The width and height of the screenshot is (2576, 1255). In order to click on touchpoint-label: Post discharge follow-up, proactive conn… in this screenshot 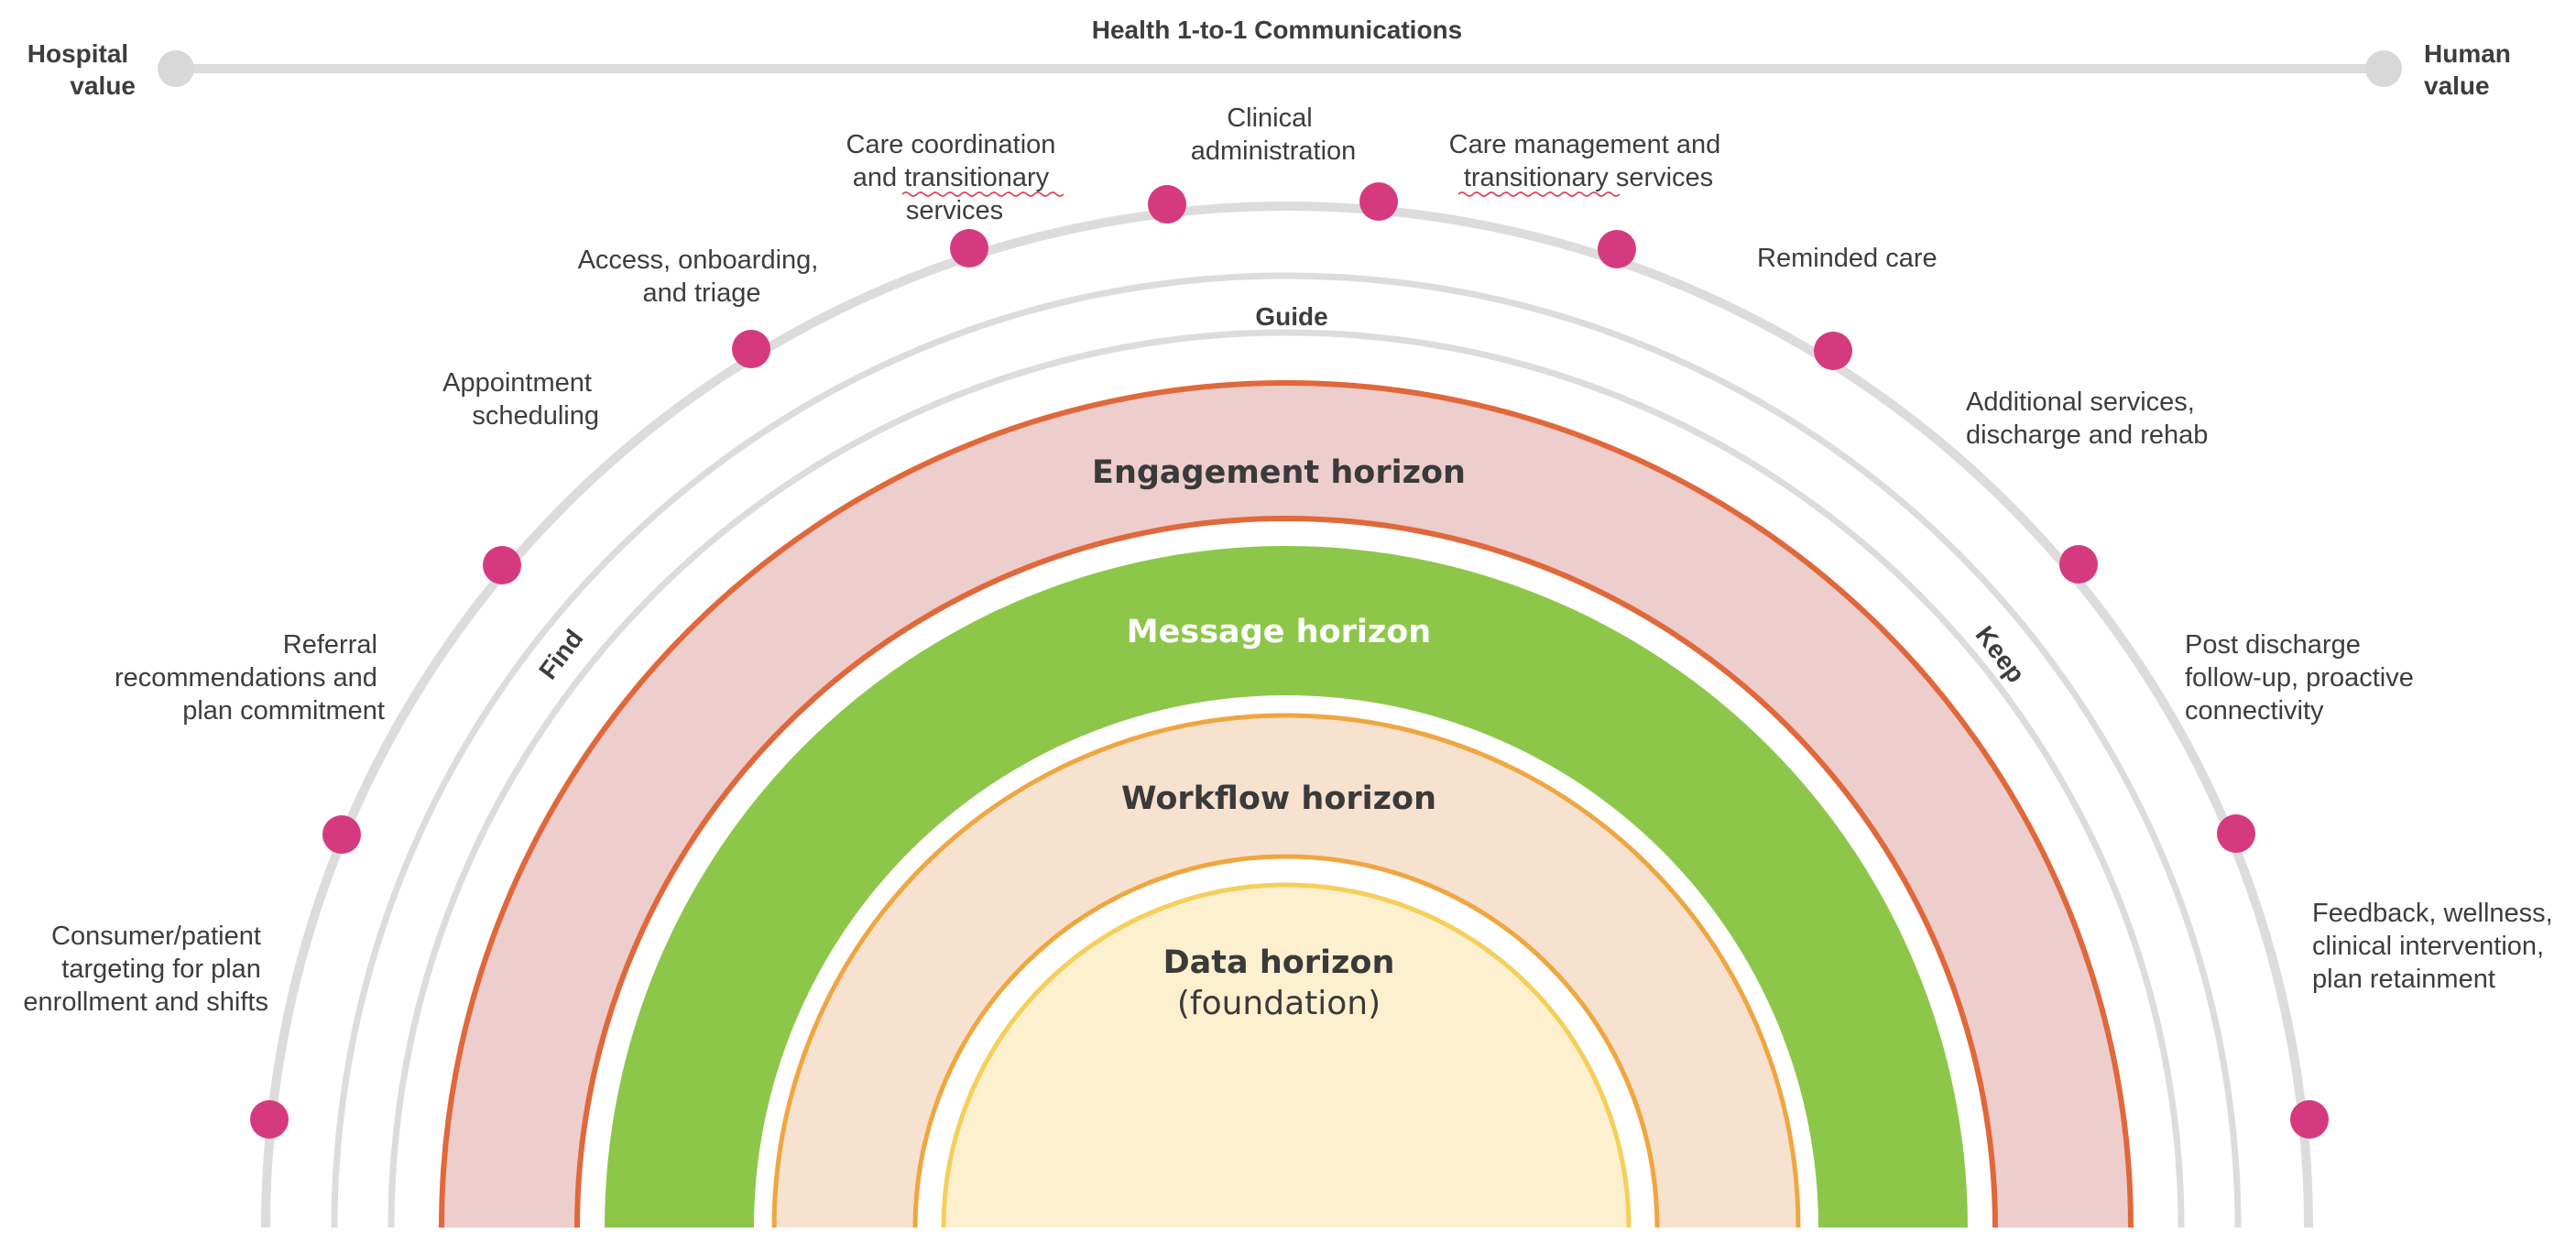, I will do `click(2303, 678)`.